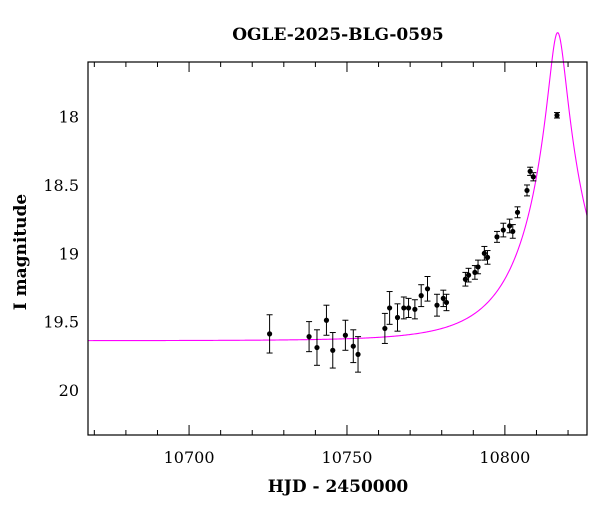 The image size is (600, 512). Describe the element at coordinates (61, 322) in the screenshot. I see `y-tick-label: 19.5` at that location.